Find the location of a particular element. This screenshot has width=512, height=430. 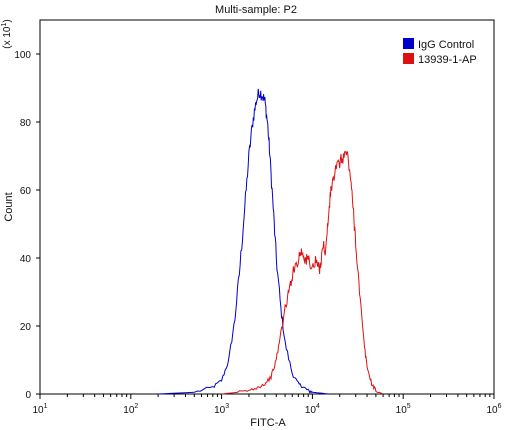

legend-label-igg-control: IgG Control is located at coordinates (446, 45).